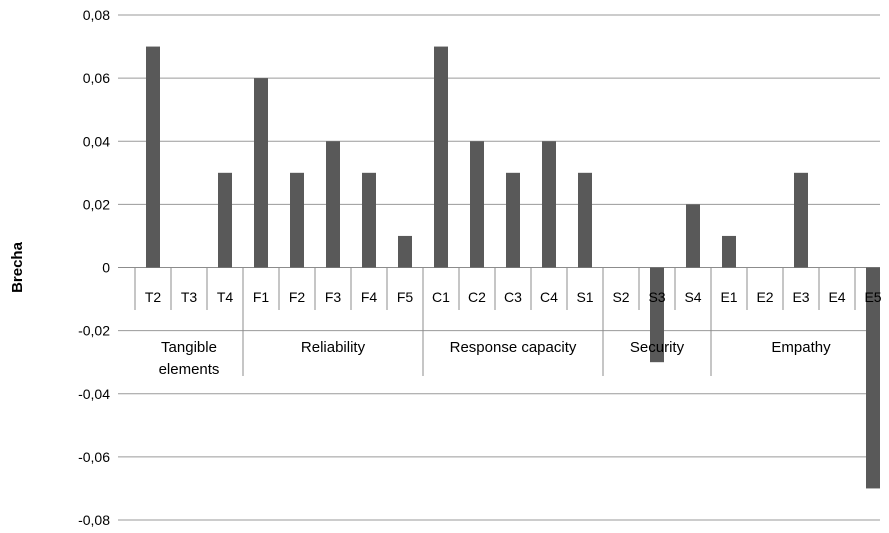 The height and width of the screenshot is (533, 889). Describe the element at coordinates (369, 220) in the screenshot. I see `bar-f4` at that location.